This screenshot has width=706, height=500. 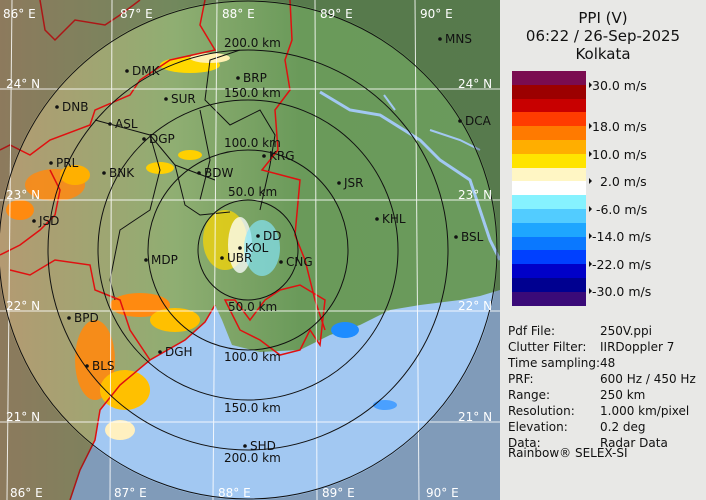 I want to click on info-key: Pdf File:, so click(x=532, y=331).